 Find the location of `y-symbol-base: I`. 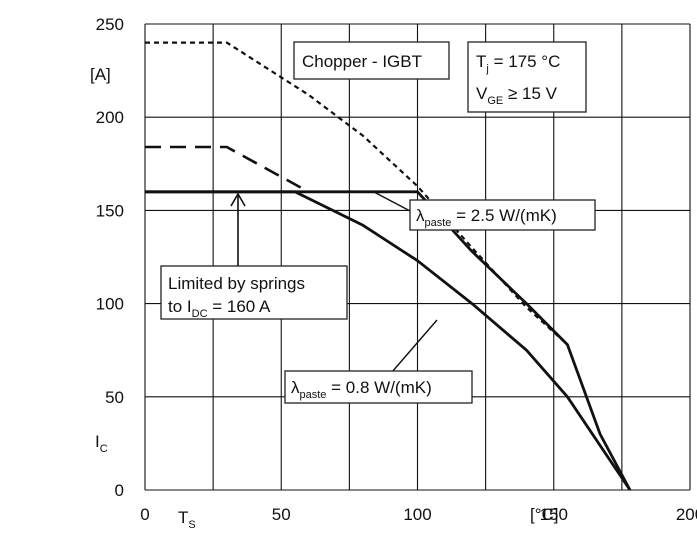

y-symbol-base: I is located at coordinates (97, 441).